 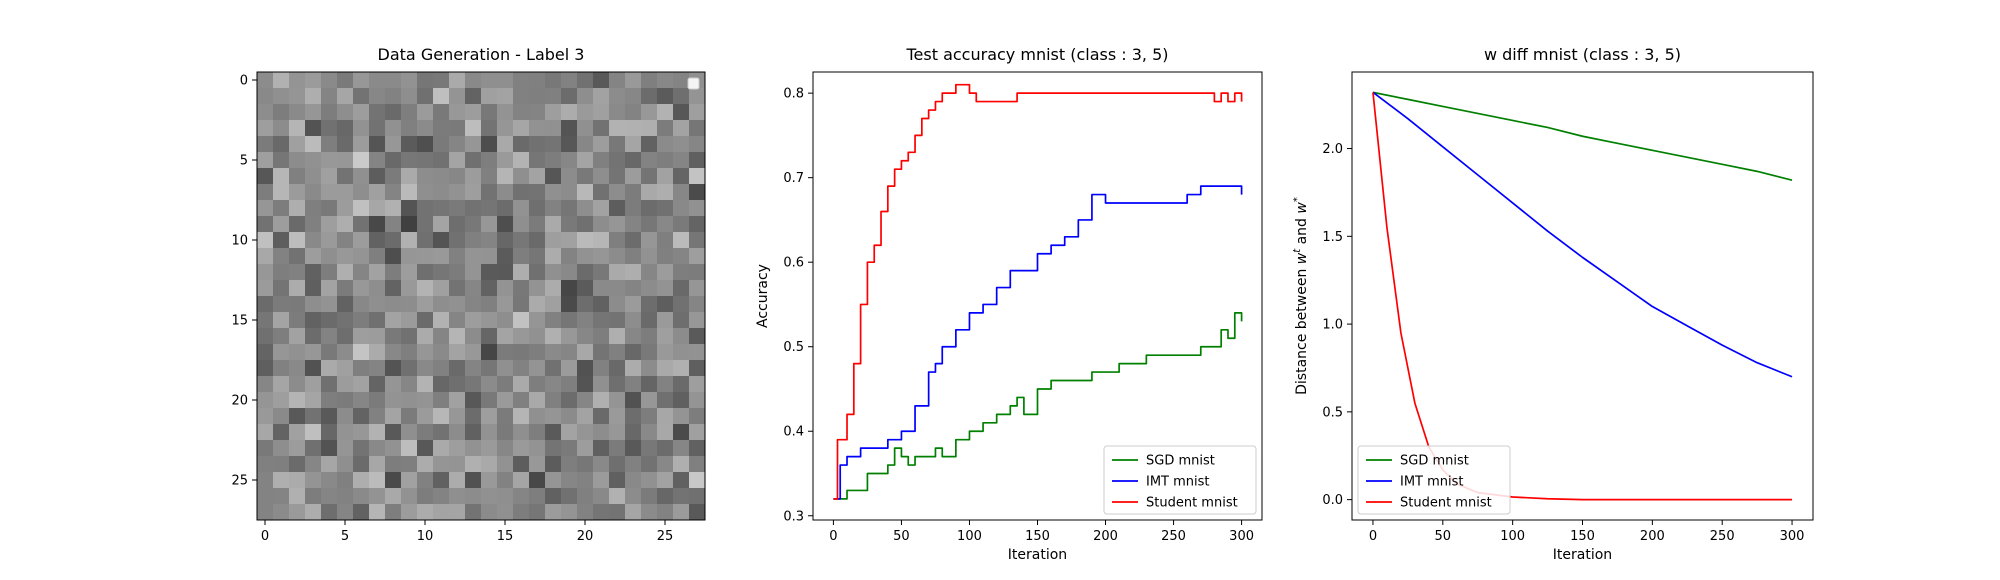 I want to click on x-tick-label: 50, so click(x=901, y=536).